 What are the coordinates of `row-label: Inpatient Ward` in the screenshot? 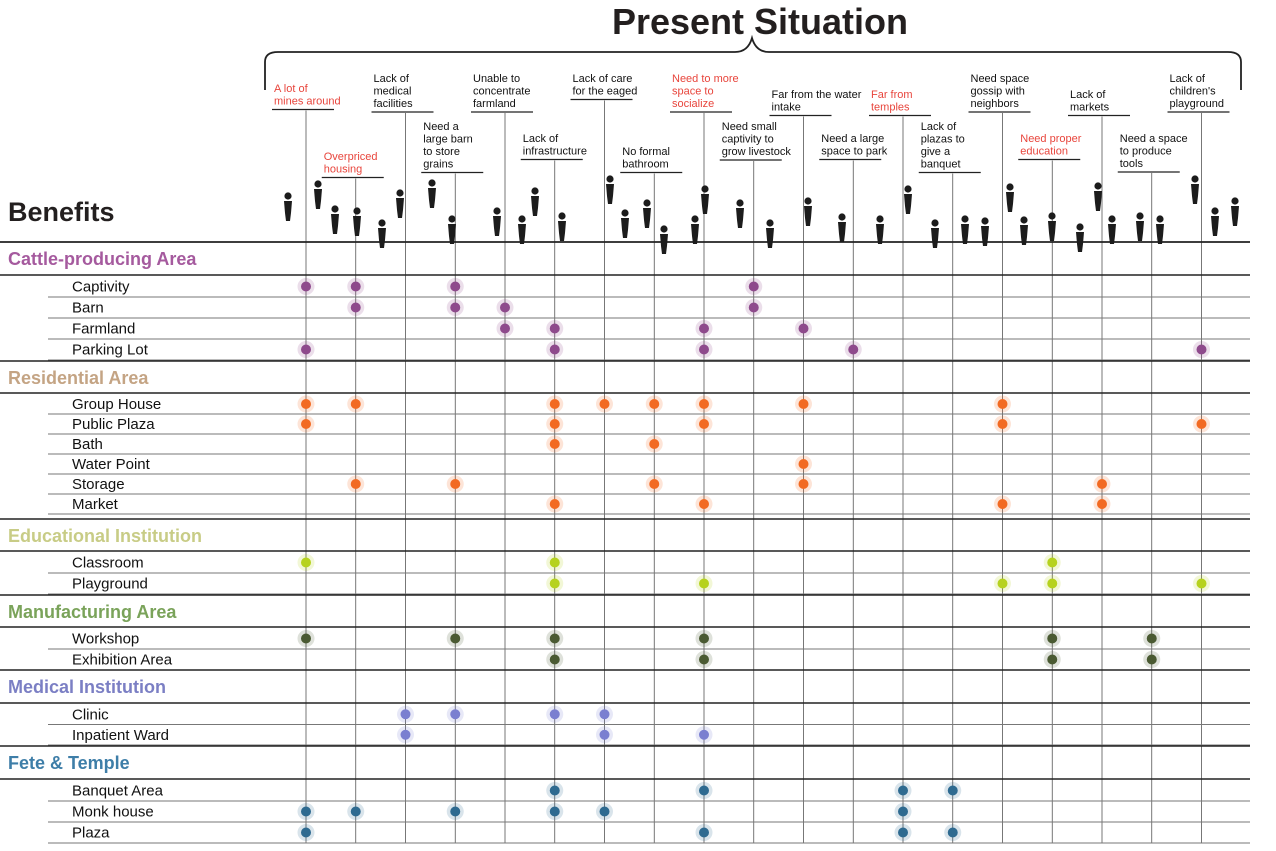 It's located at (120, 735).